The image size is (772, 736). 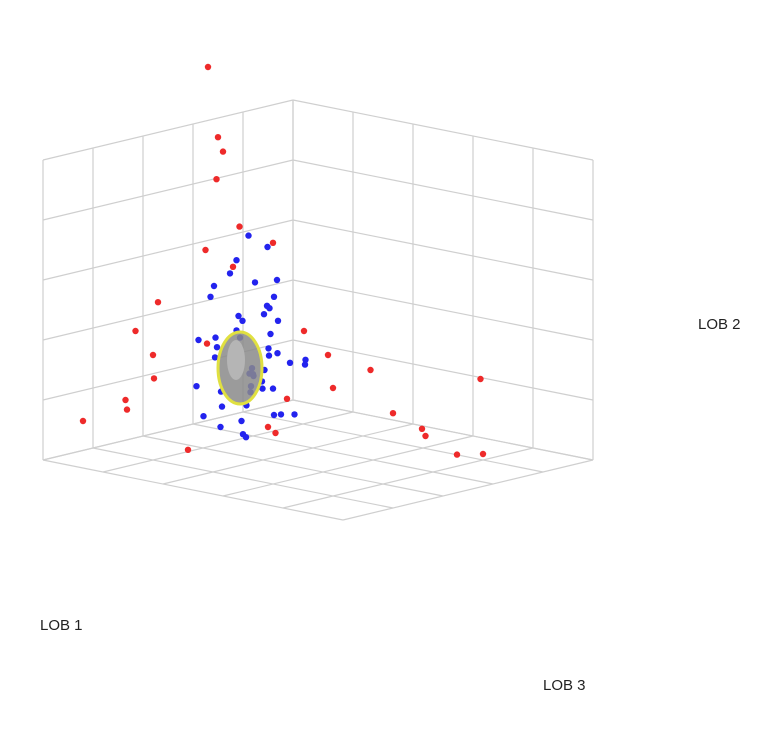 What do you see at coordinates (719, 324) in the screenshot?
I see `y-axis-label: LOB 2` at bounding box center [719, 324].